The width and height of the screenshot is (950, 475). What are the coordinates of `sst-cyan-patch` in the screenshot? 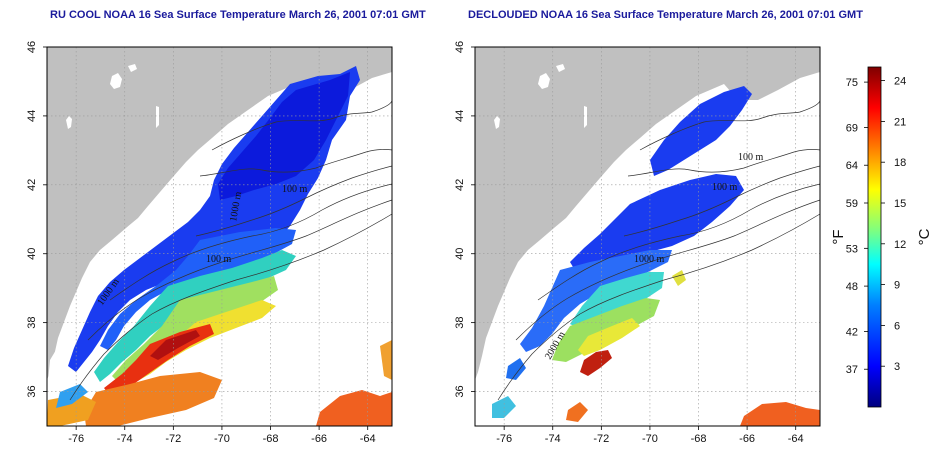 It's located at (617, 301).